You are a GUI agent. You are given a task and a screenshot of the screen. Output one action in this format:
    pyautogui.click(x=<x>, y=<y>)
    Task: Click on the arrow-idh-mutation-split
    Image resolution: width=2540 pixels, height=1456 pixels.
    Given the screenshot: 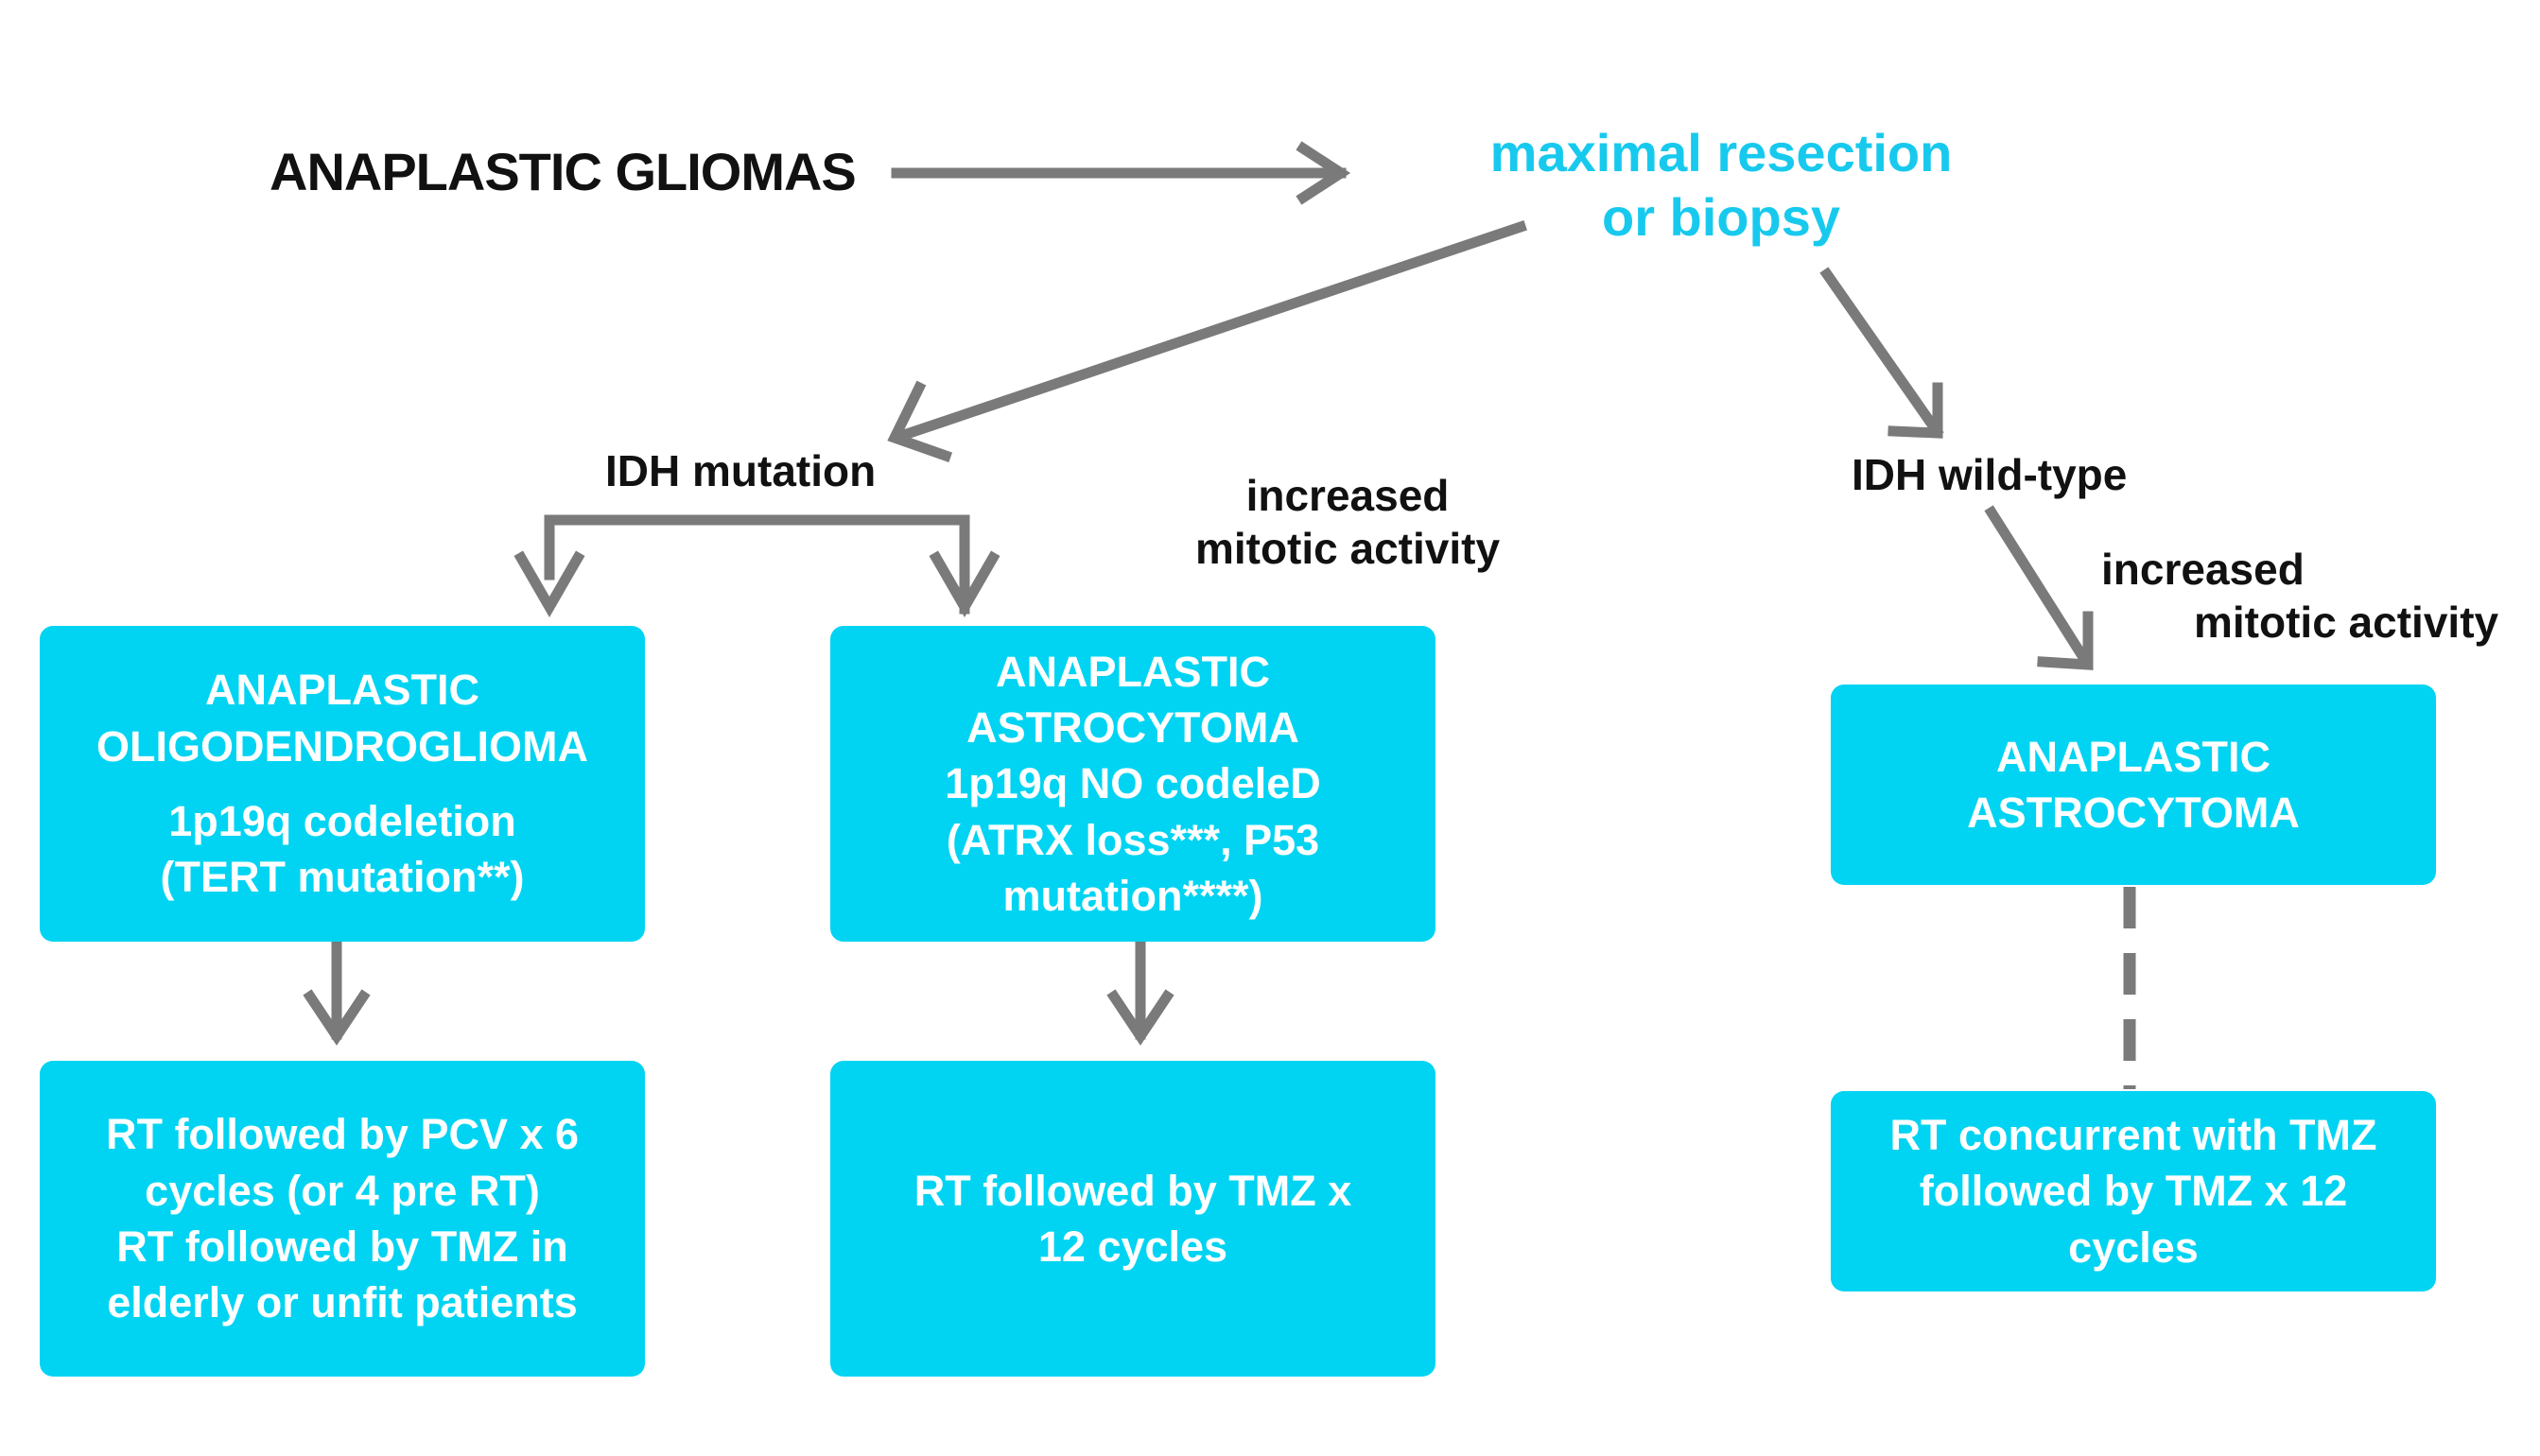 What is the action you would take?
    pyautogui.click(x=757, y=566)
    